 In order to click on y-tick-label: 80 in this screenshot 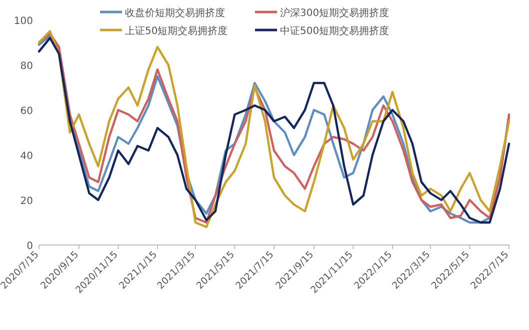, I will do `click(26, 66)`.